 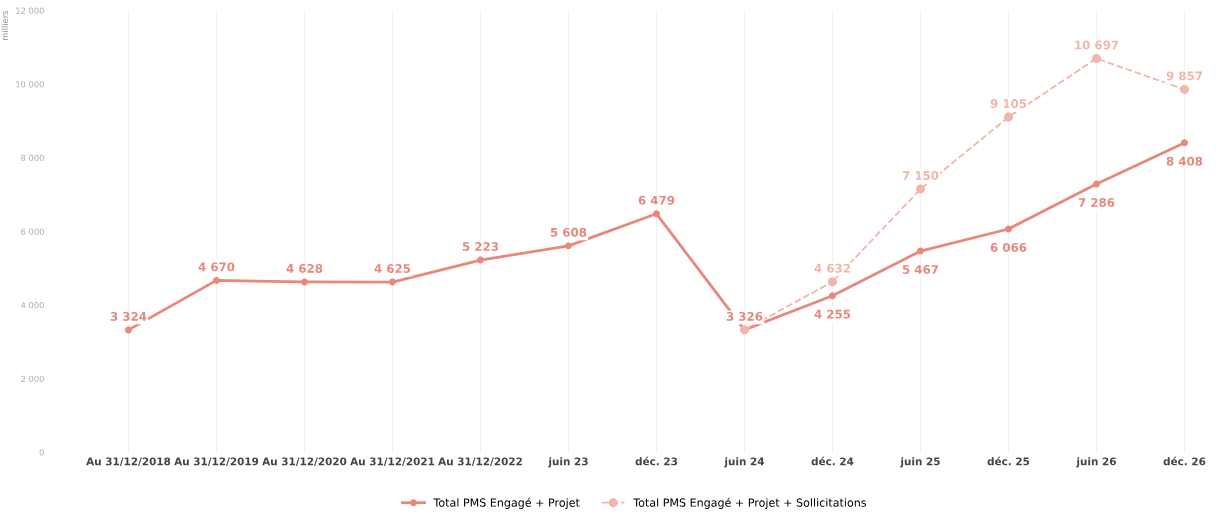 I want to click on x-tick-label: Au 31/12/2019, so click(x=216, y=462).